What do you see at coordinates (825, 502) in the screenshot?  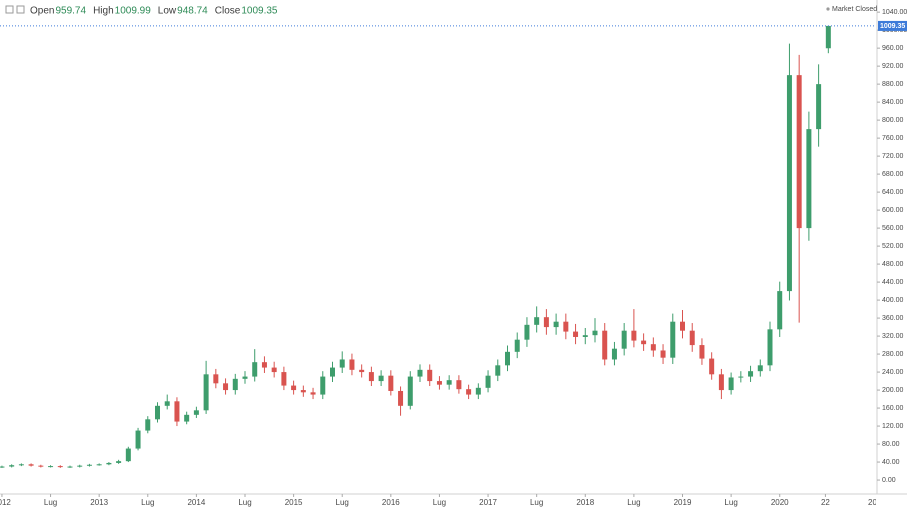 I see `x-tick-label: 22` at bounding box center [825, 502].